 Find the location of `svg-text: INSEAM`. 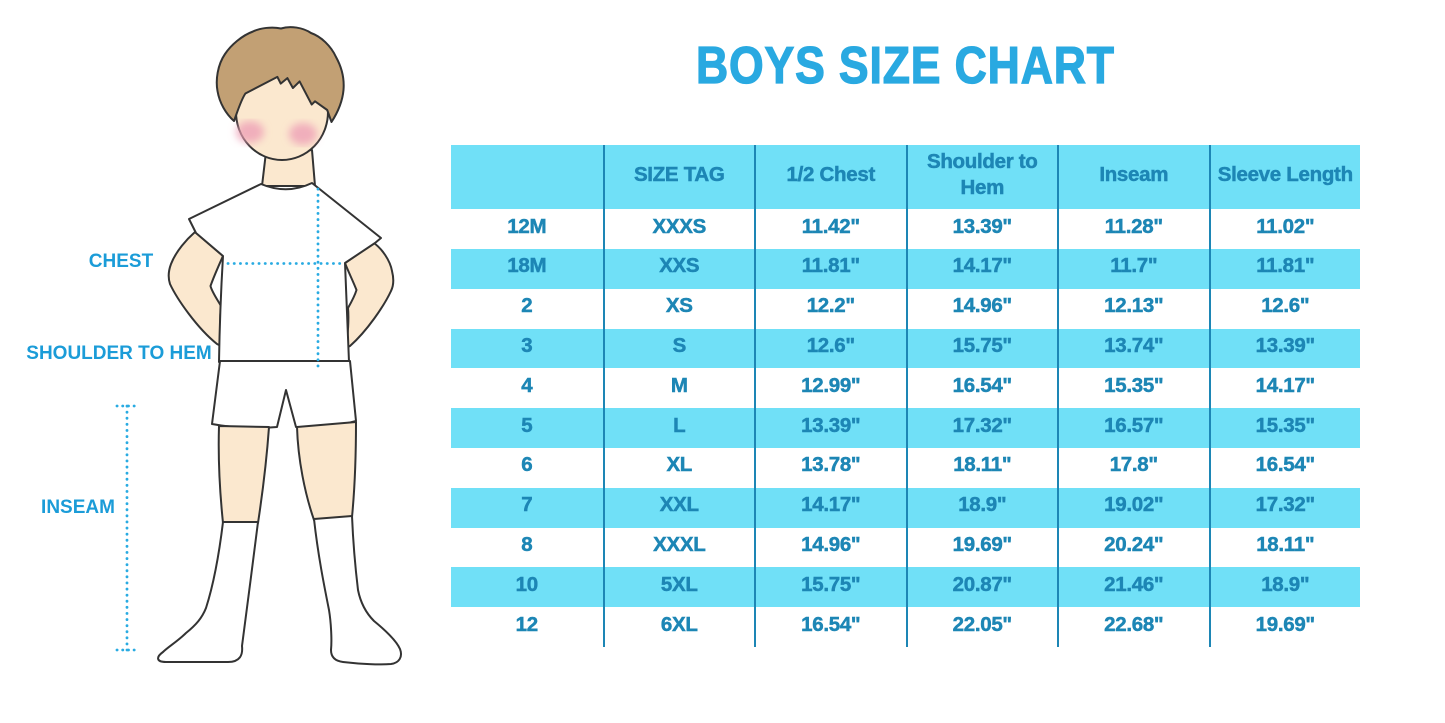

svg-text: INSEAM is located at coordinates (78, 507).